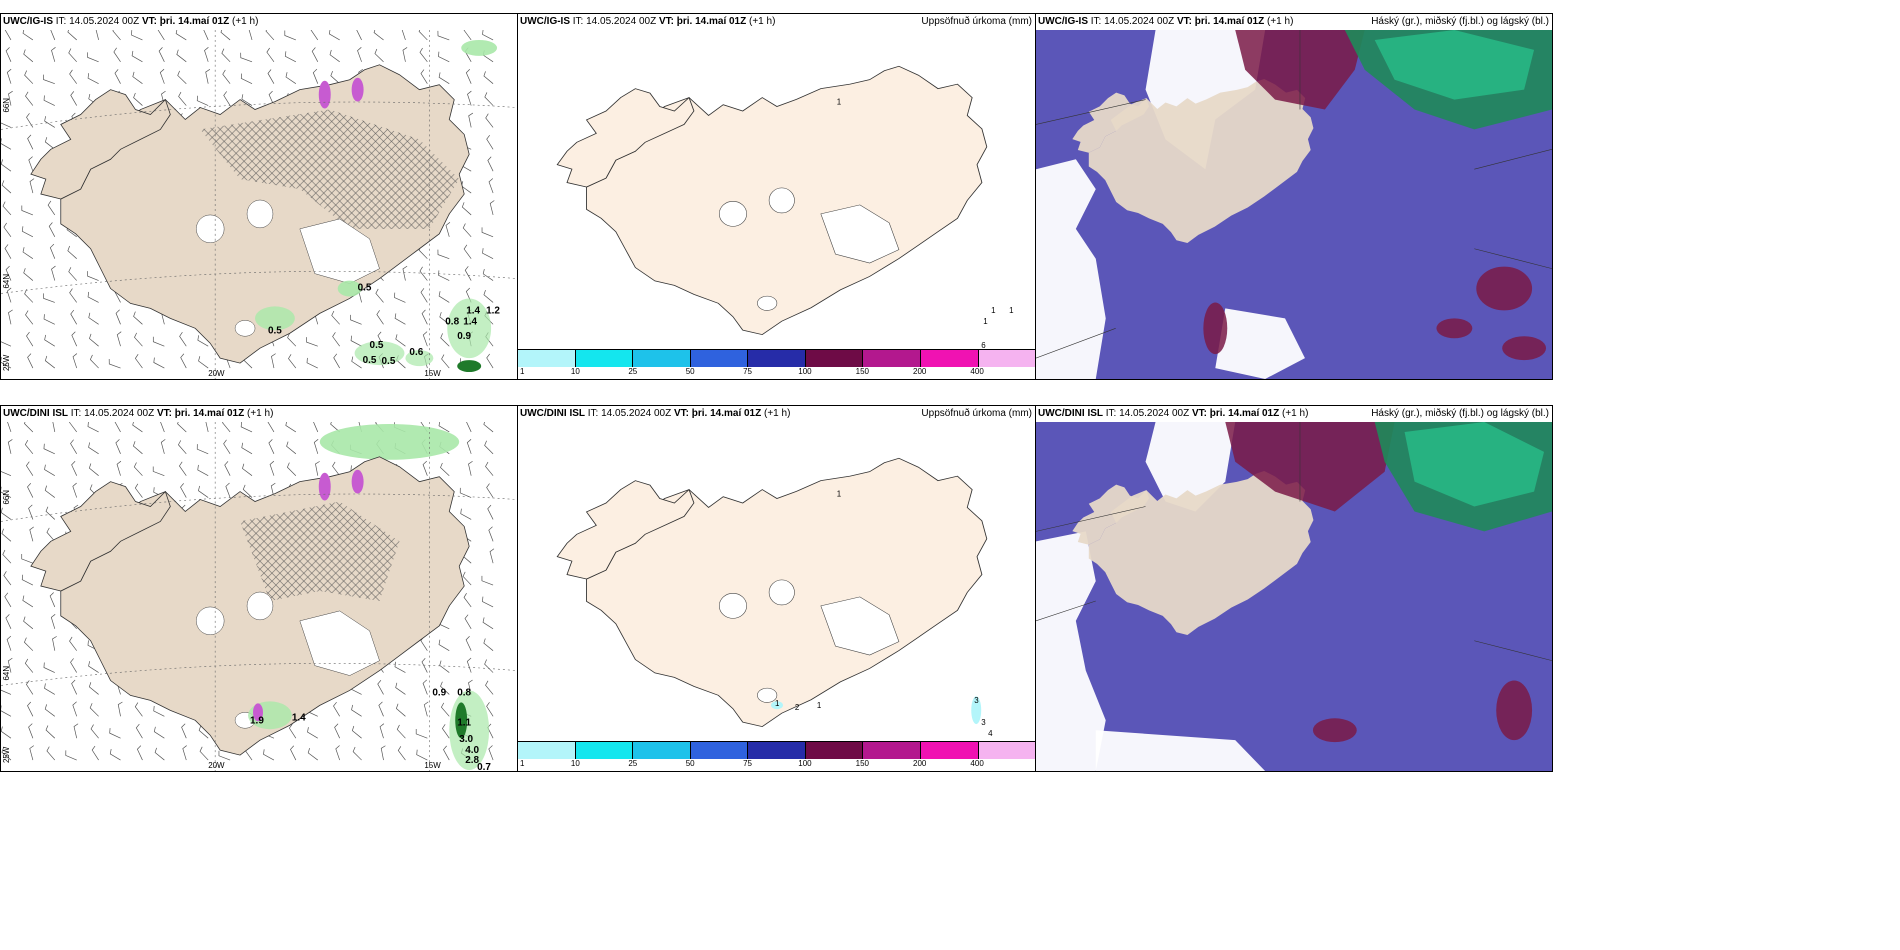 The height and width of the screenshot is (950, 1900). What do you see at coordinates (216, 765) in the screenshot?
I see `lon-label: 20W` at bounding box center [216, 765].